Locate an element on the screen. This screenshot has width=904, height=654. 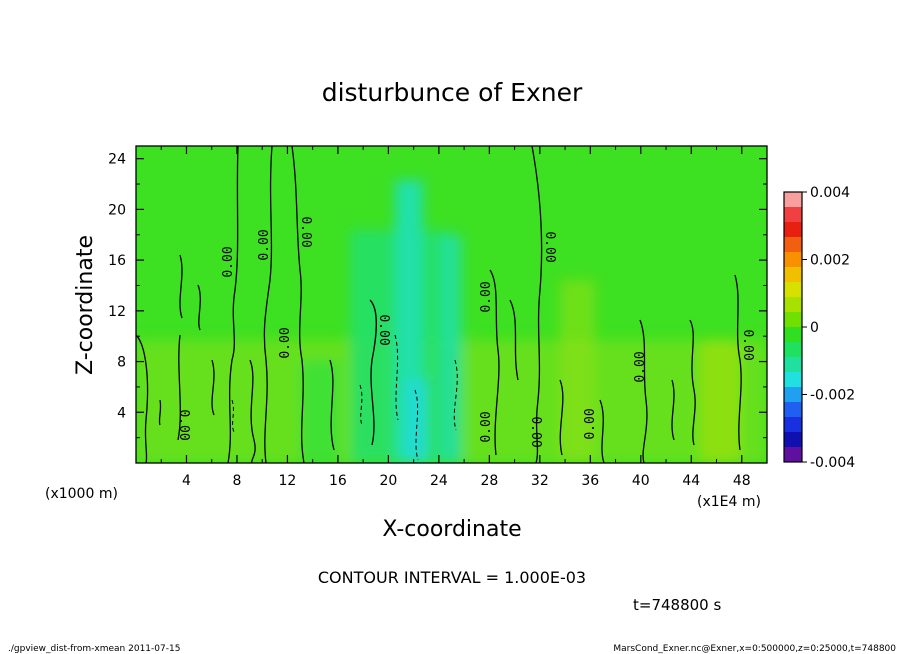
x-tick-label: 48 is located at coordinates (742, 481).